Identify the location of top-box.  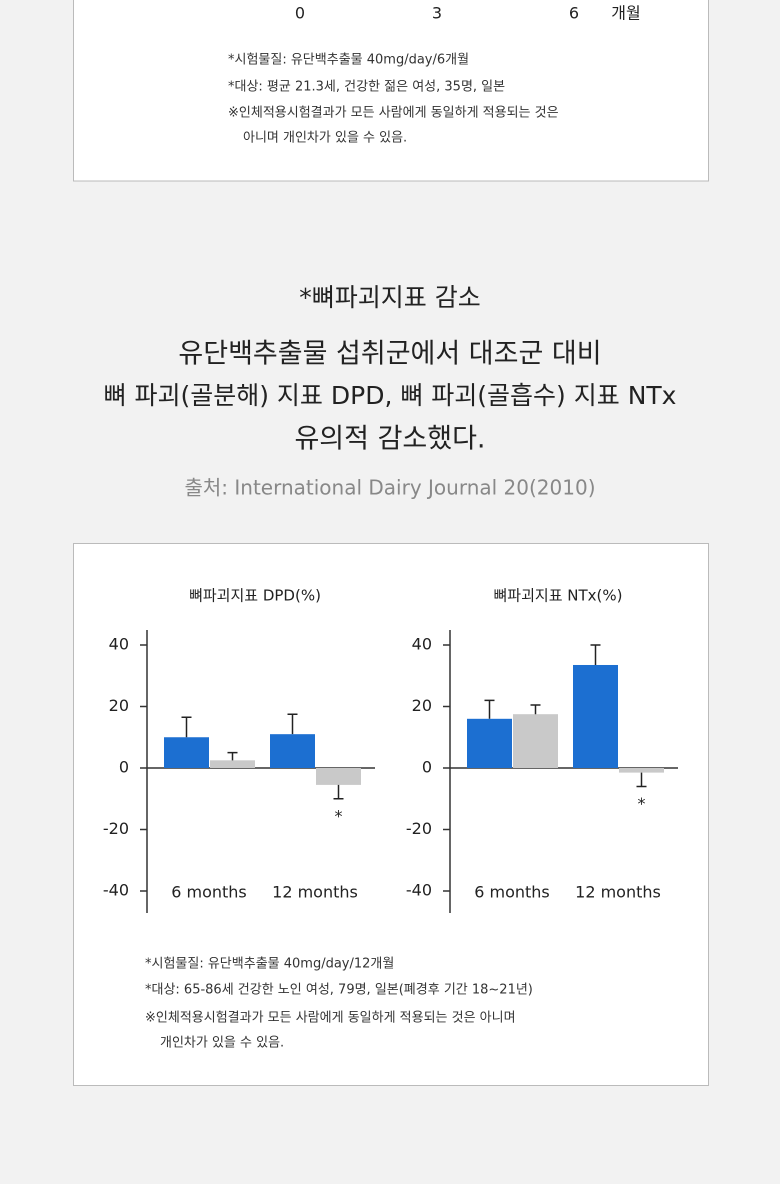
(391, 91).